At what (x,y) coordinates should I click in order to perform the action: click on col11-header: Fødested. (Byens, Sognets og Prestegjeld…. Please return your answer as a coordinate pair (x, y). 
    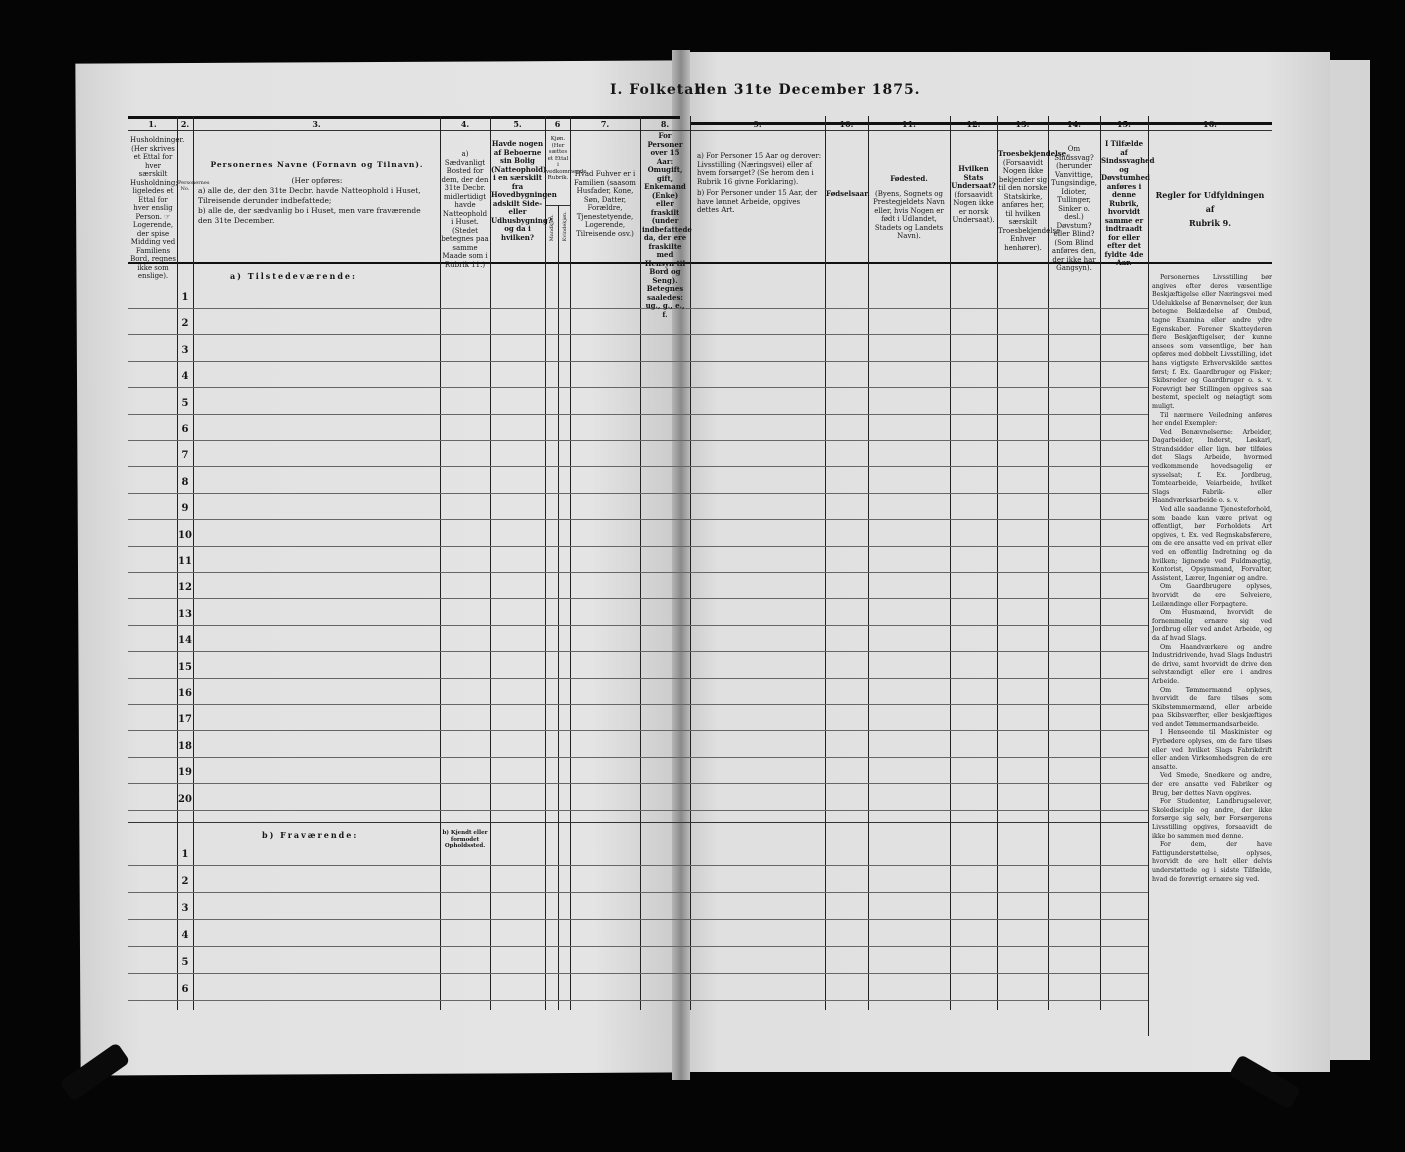
    Looking at the image, I should click on (909, 207).